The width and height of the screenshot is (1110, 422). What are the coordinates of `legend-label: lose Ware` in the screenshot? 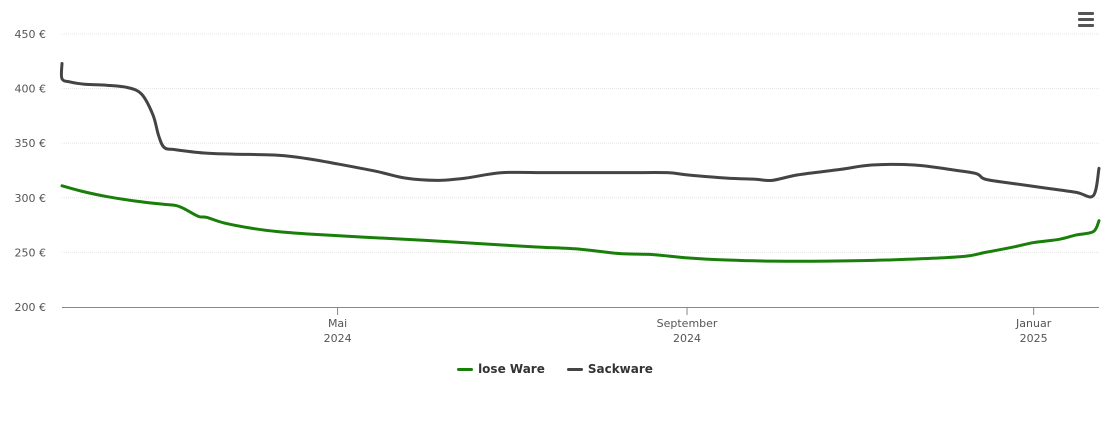 It's located at (511, 369).